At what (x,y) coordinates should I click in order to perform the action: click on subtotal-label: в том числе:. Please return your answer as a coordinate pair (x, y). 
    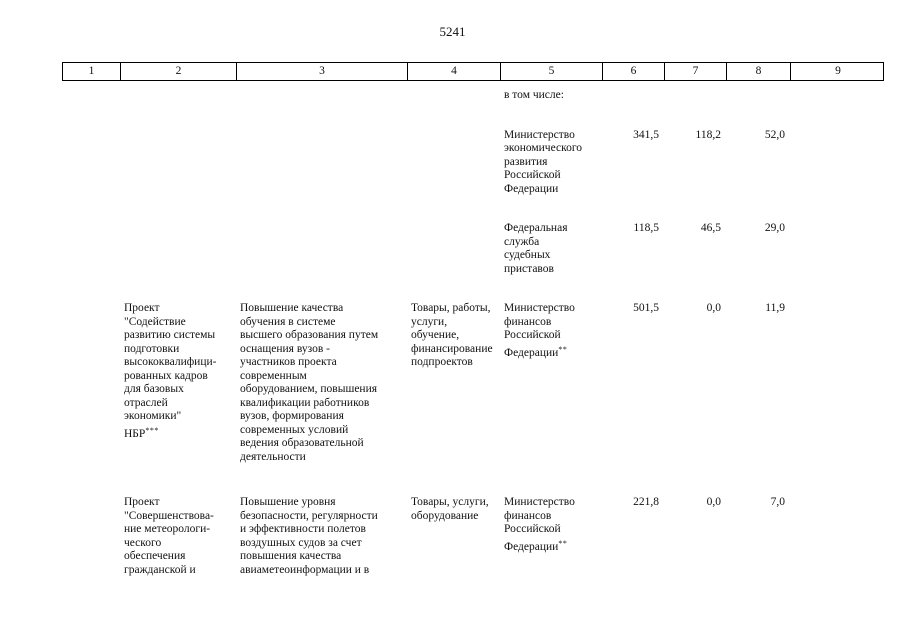
    Looking at the image, I should click on (534, 95).